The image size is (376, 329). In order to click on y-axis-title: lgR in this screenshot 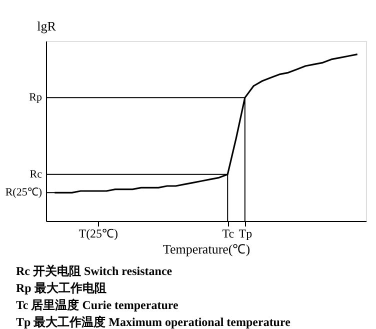, I will do `click(46, 26)`.